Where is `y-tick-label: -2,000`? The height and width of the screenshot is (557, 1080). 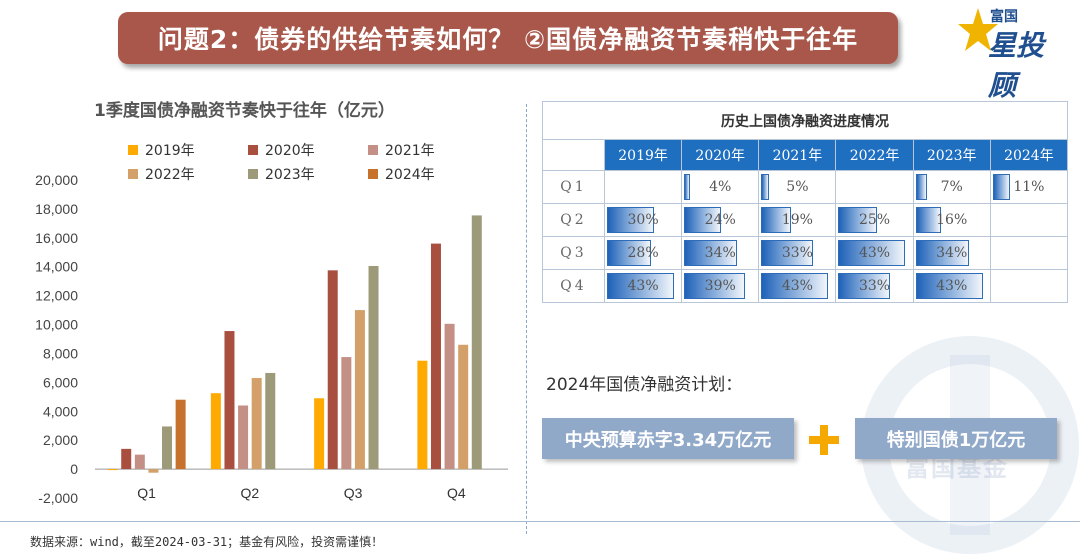 y-tick-label: -2,000 is located at coordinates (58, 498).